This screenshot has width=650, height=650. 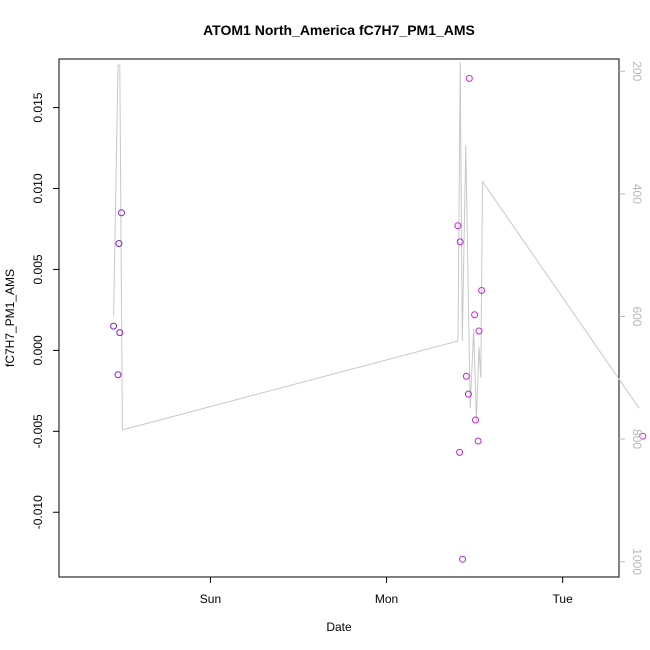 I want to click on y-right-tick-label: 200, so click(x=637, y=71).